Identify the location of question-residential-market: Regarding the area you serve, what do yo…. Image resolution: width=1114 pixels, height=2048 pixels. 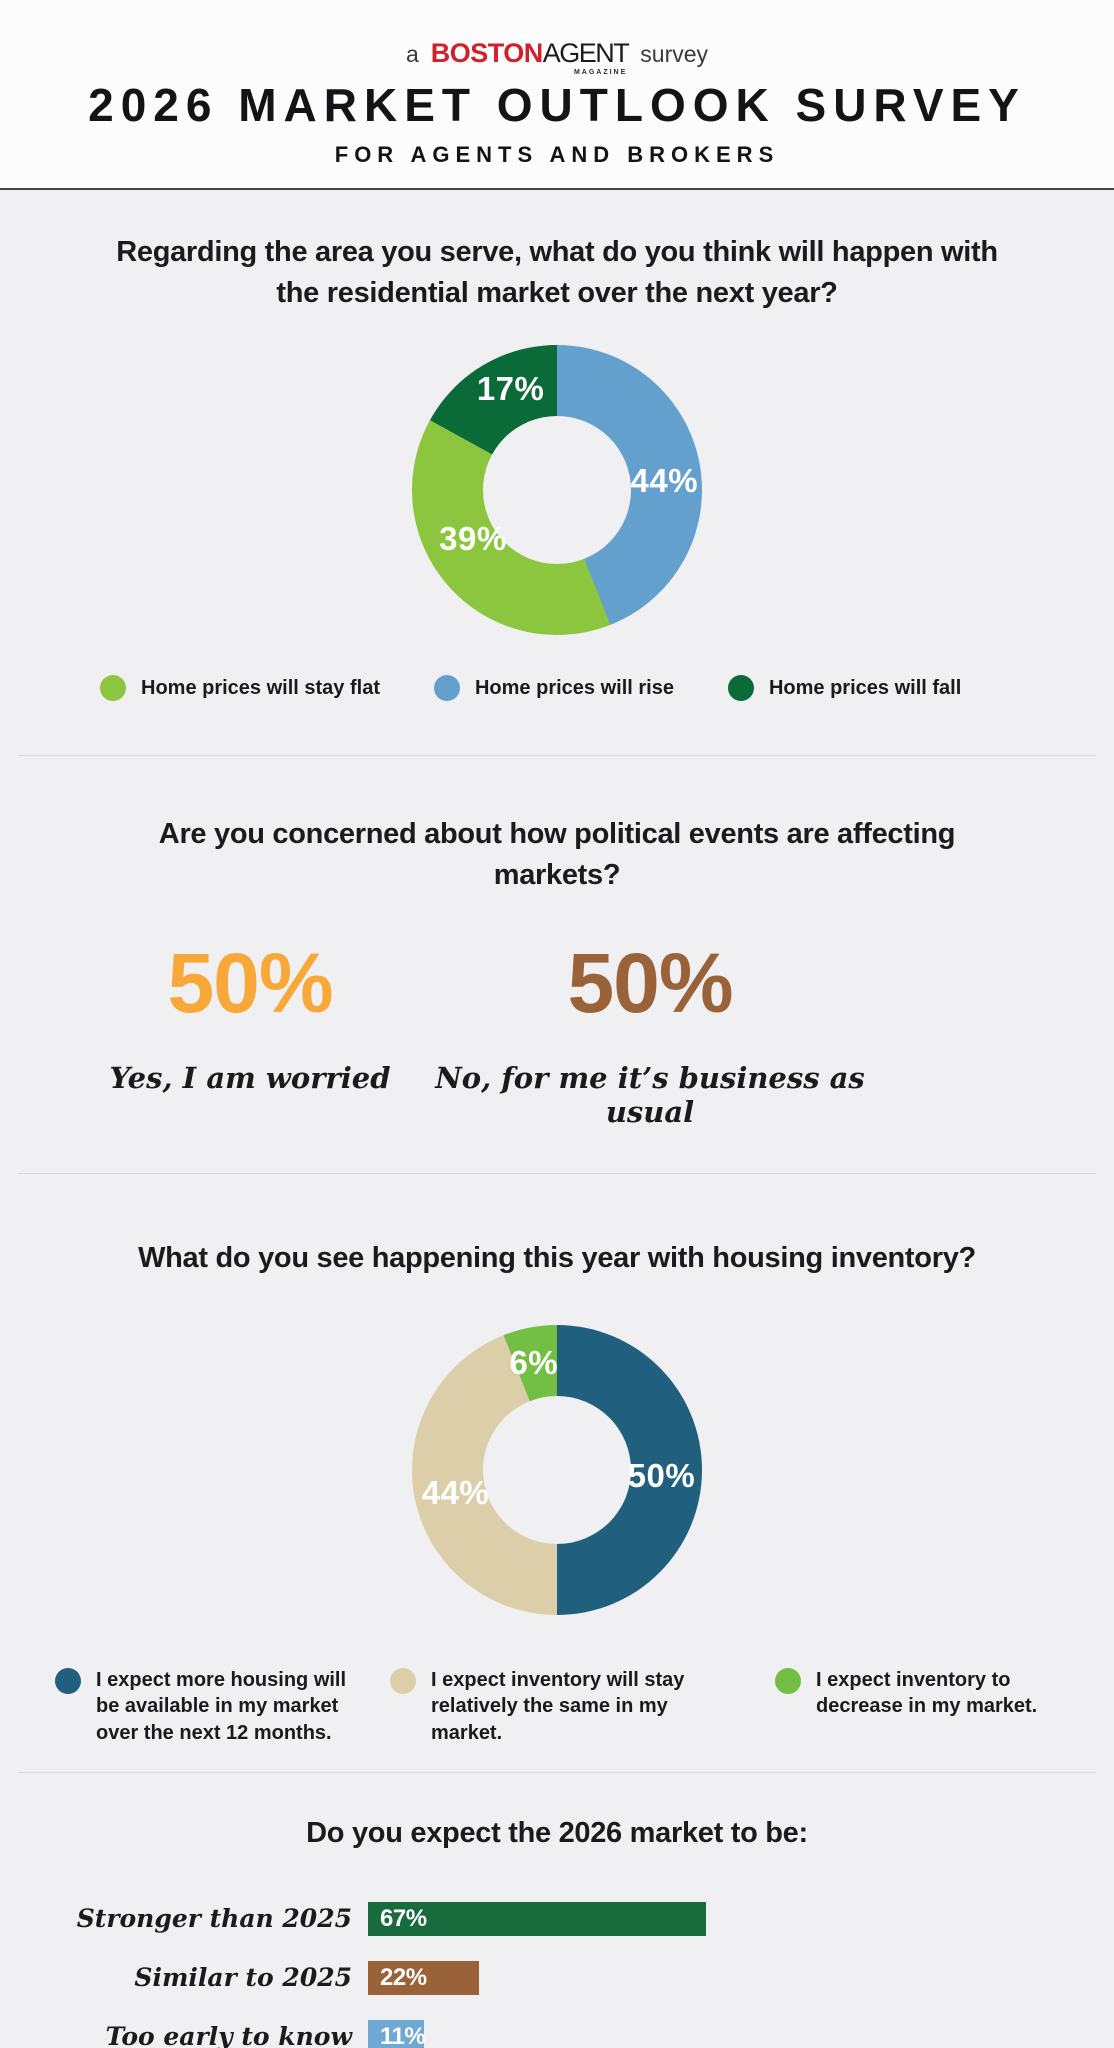
(557, 272).